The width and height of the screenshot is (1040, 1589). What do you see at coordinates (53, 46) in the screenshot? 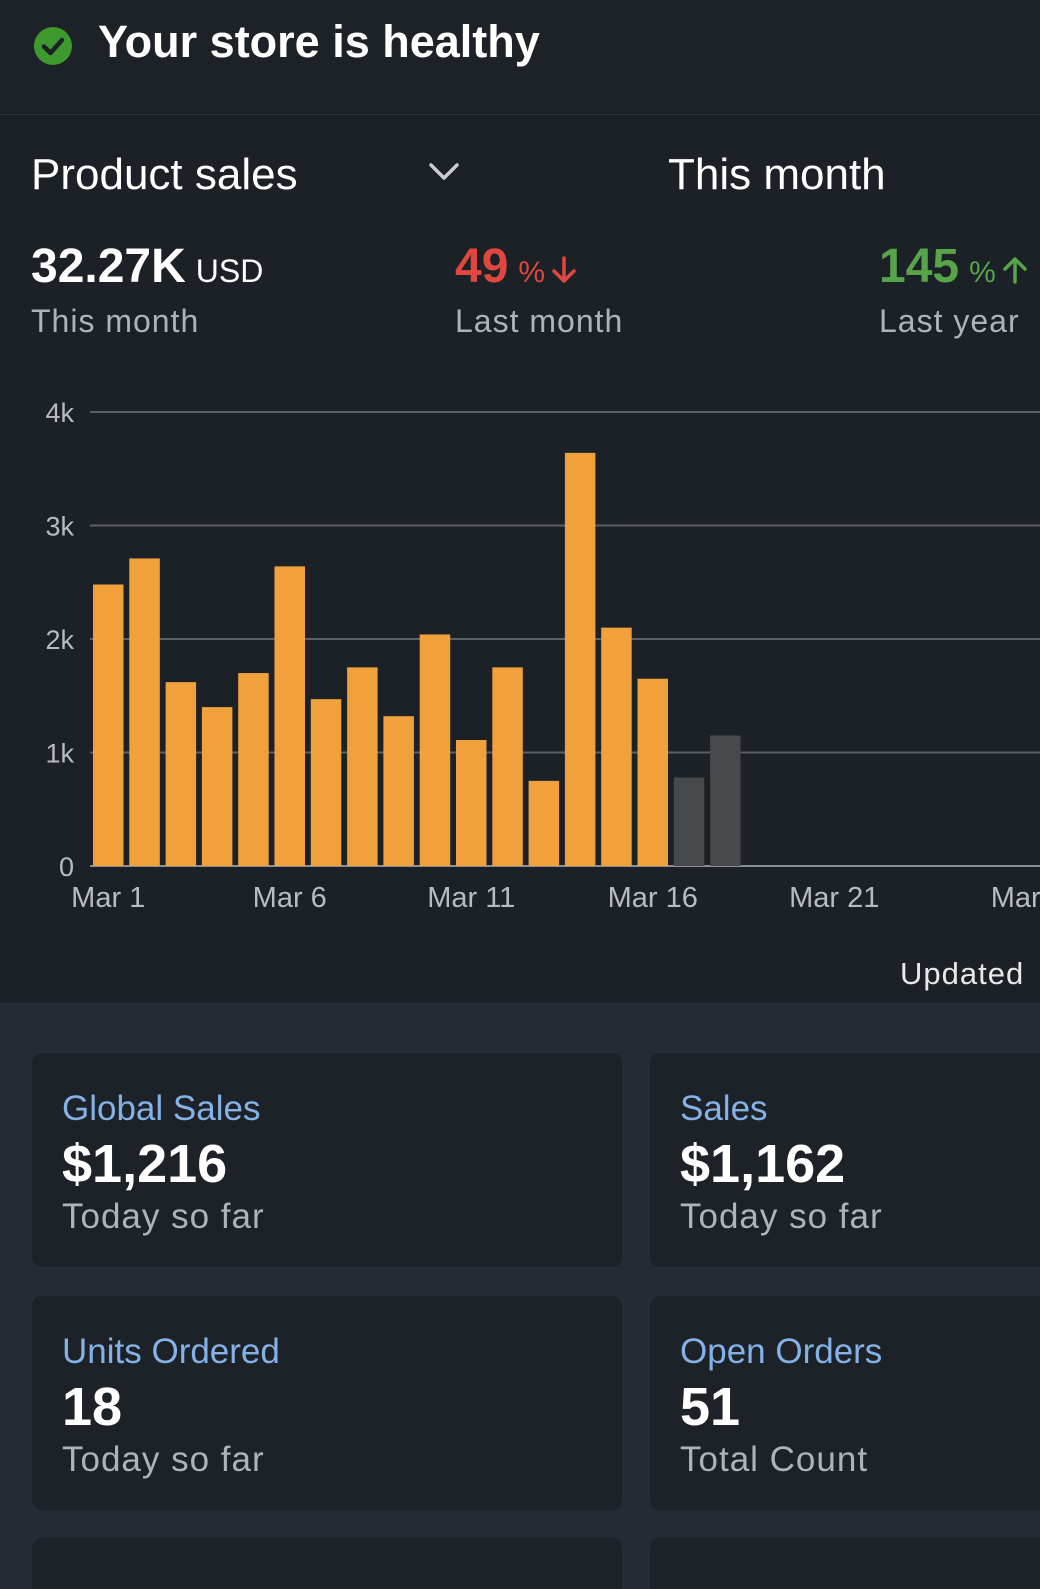
I see `check-circle-icon` at bounding box center [53, 46].